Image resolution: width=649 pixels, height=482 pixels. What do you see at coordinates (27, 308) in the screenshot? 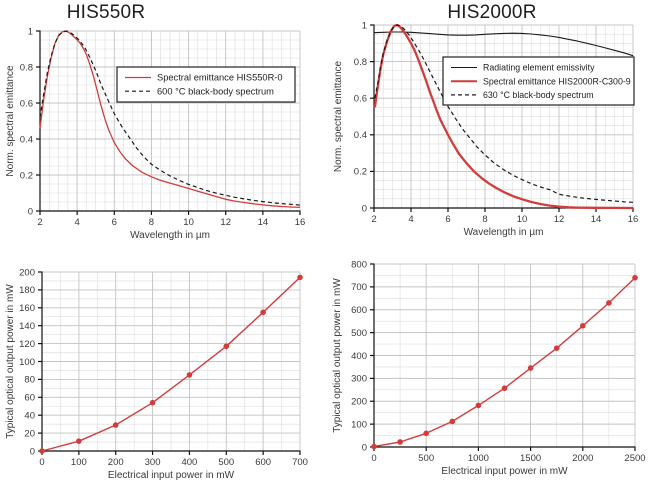
I see `y-tick-label: 160` at bounding box center [27, 308].